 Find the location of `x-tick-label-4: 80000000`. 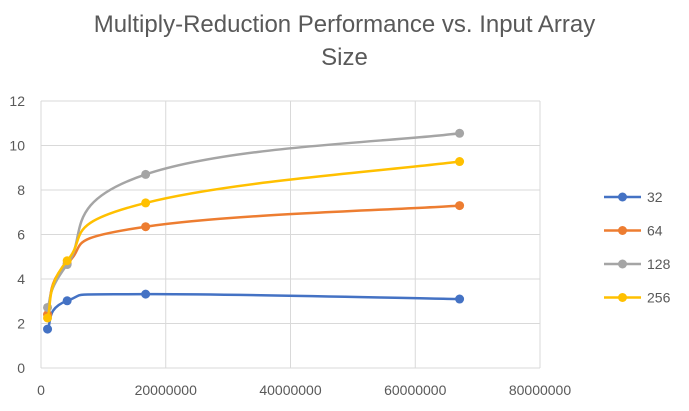

x-tick-label-4: 80000000 is located at coordinates (540, 390).